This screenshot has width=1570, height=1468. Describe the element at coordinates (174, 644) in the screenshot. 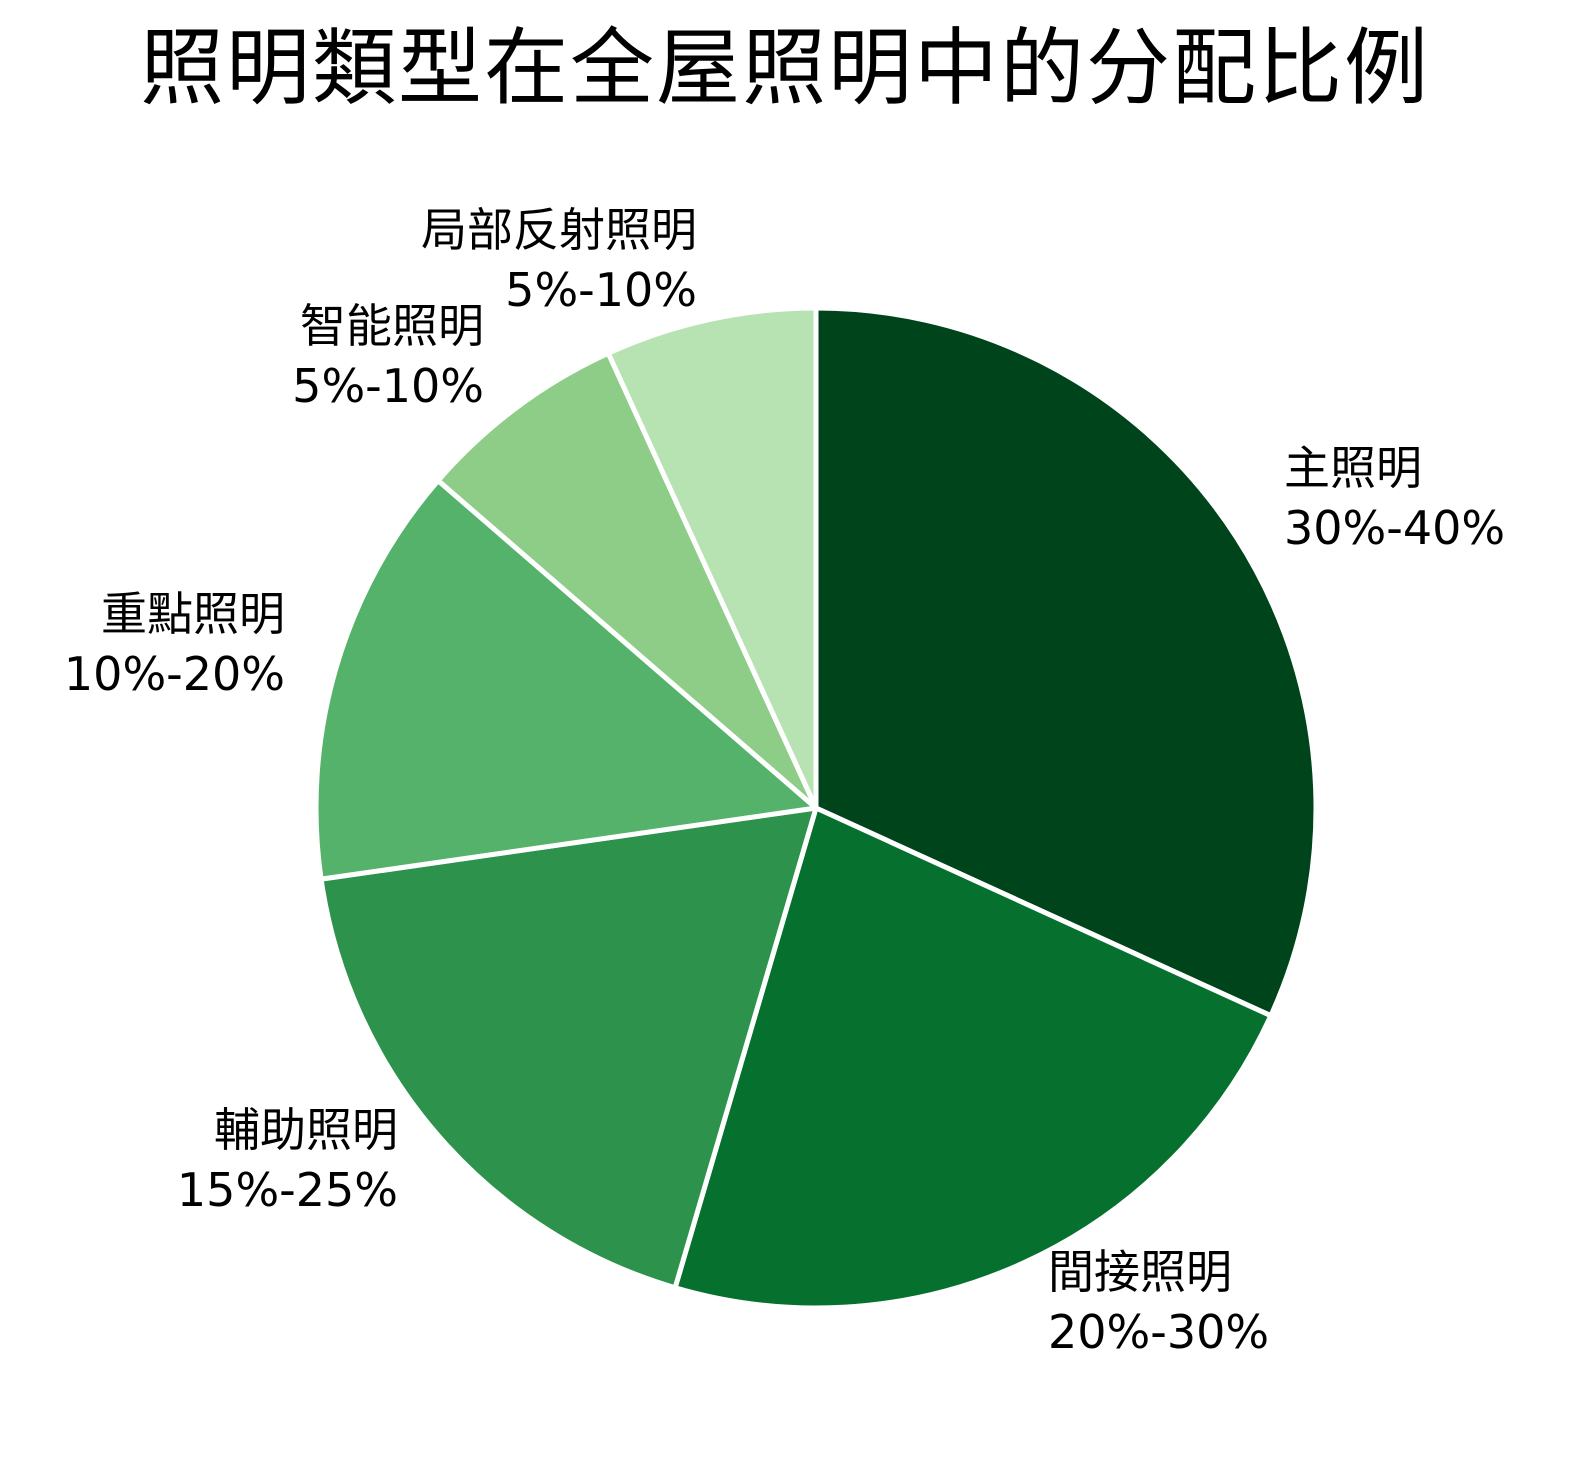

I see `label-accent-lighting: 重點照明 10%-20%` at that location.